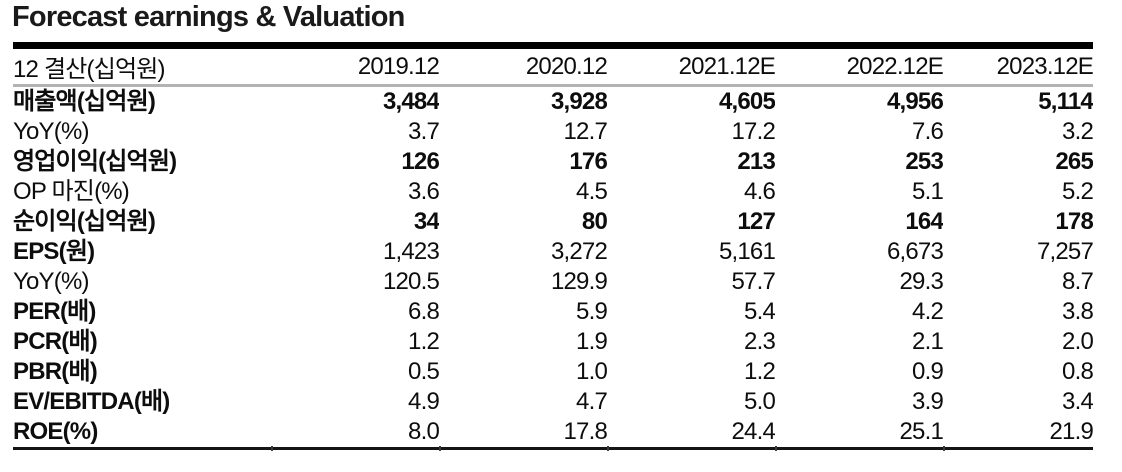 The width and height of the screenshot is (1122, 472). Describe the element at coordinates (553, 312) in the screenshot. I see `table-row: PER(배) 6.8 5.9 5.4 4.2 3.8` at that location.